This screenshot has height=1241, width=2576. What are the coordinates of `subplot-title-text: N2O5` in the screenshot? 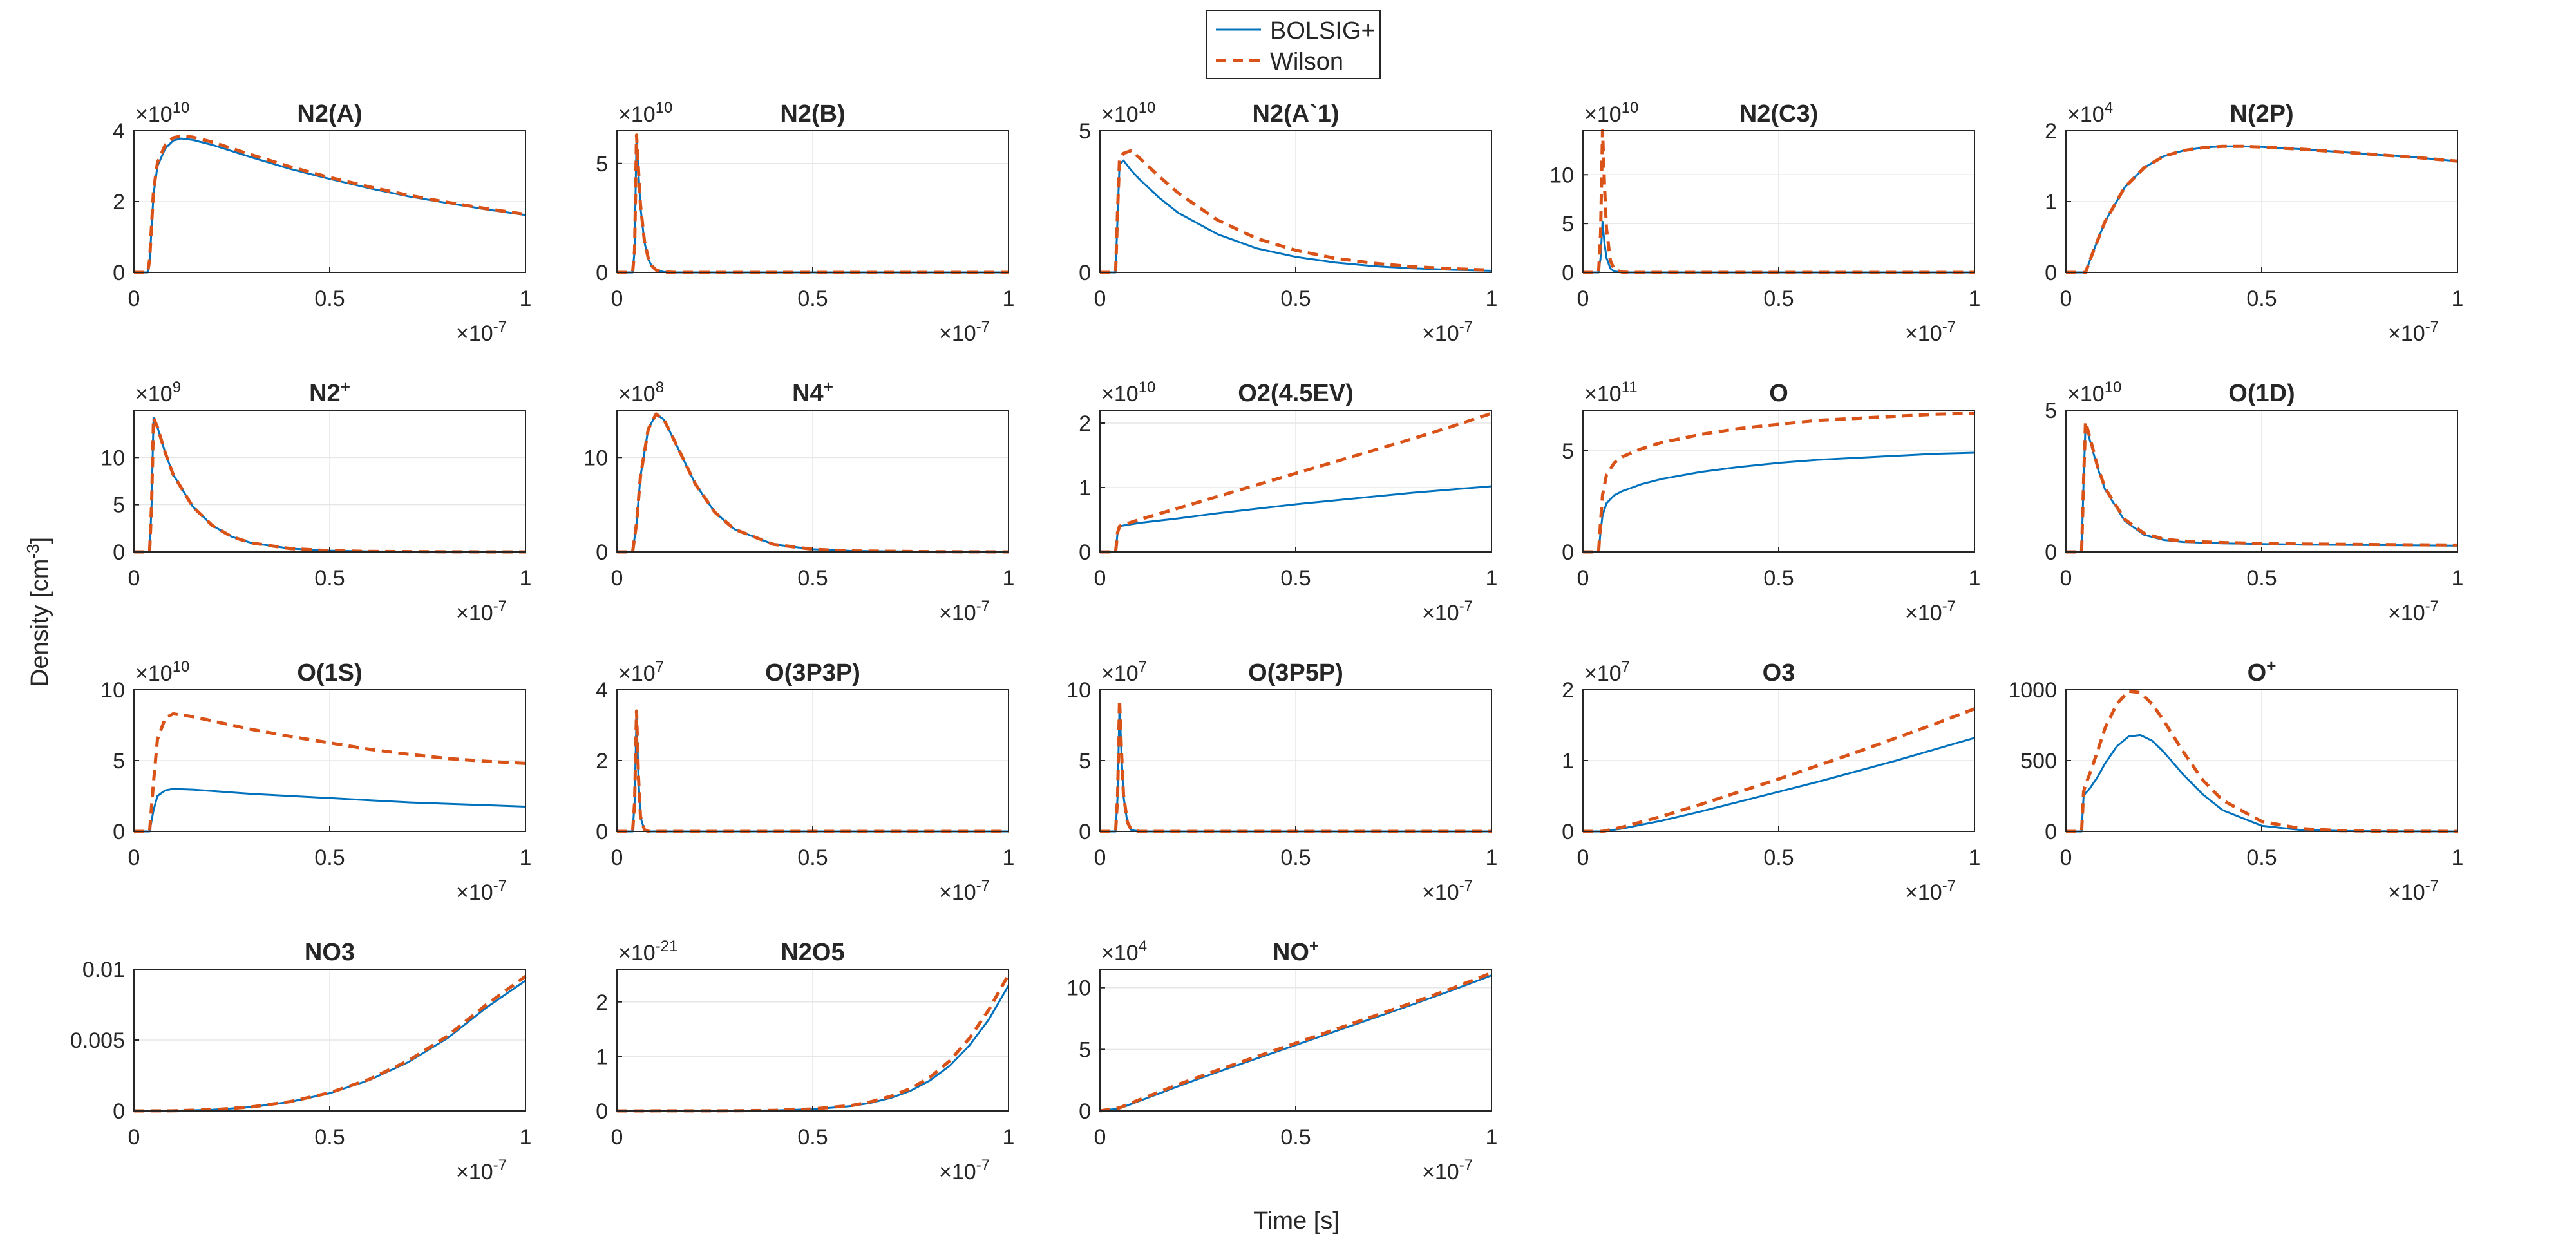 It's located at (813, 952).